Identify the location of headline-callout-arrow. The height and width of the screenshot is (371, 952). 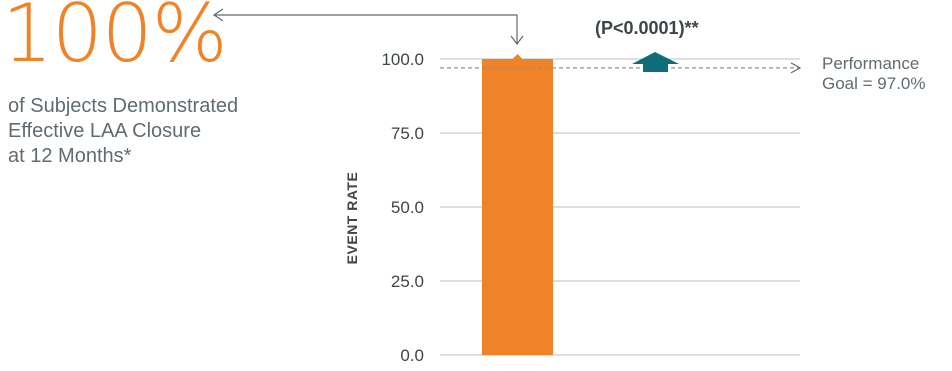
(366, 29).